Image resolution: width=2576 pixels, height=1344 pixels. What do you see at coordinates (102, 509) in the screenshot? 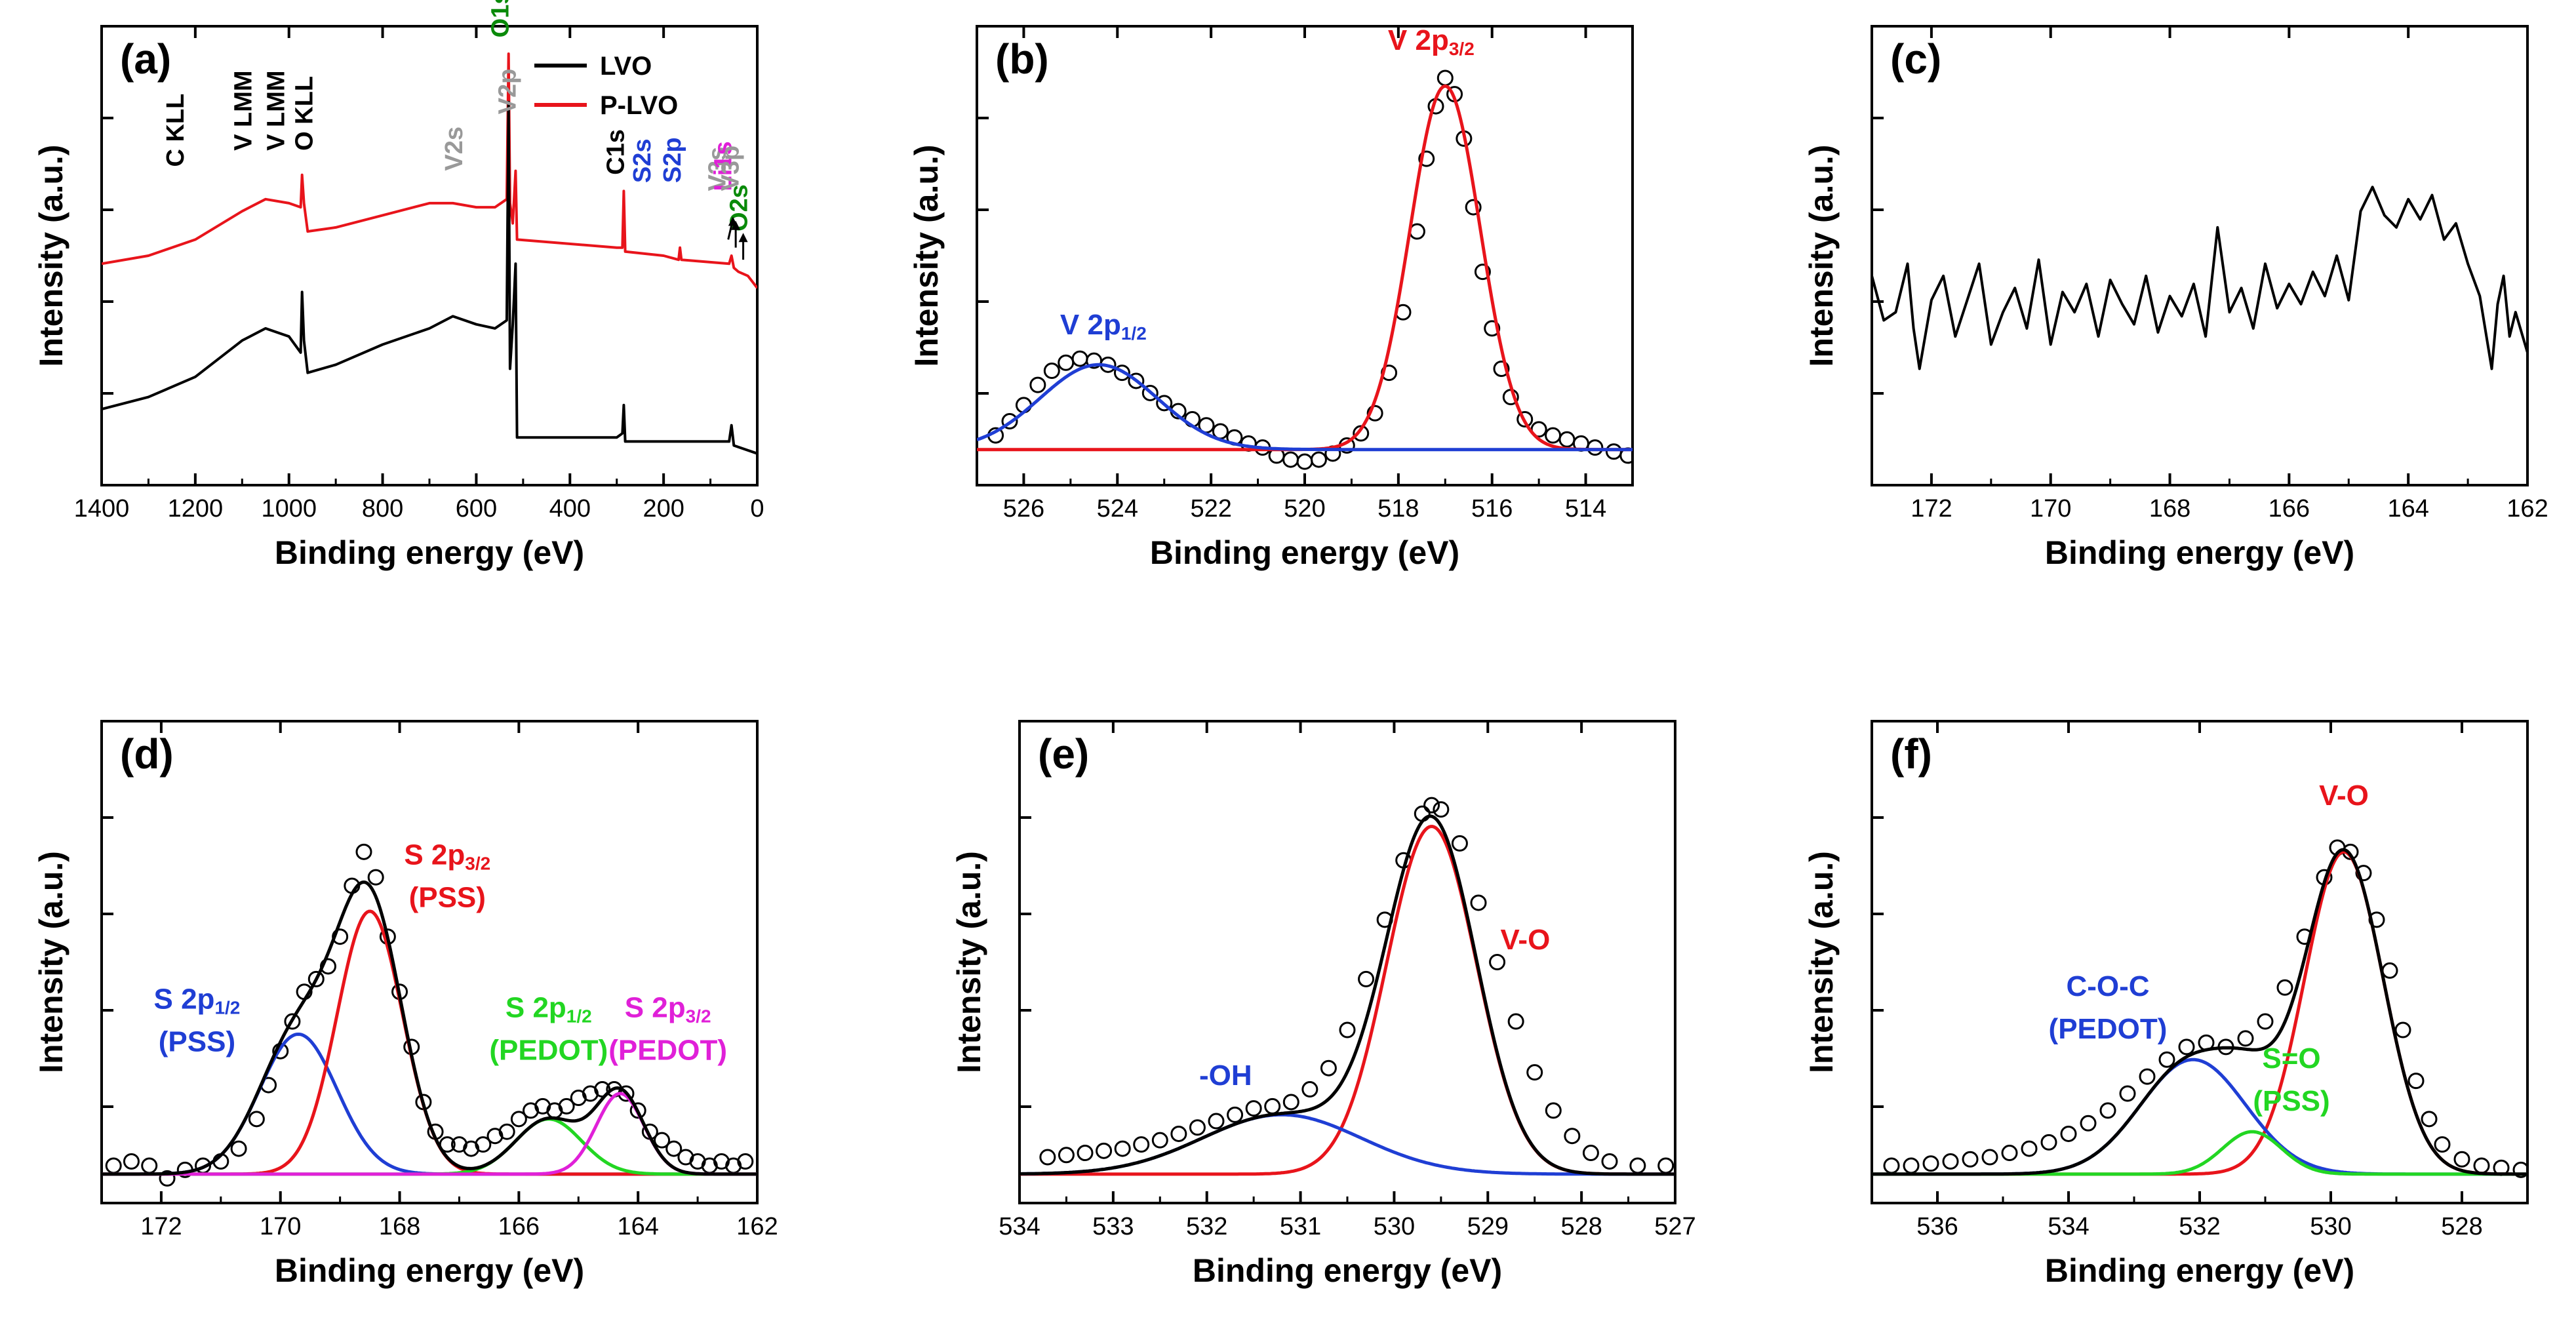
I see `x-tick-label: 1400` at bounding box center [102, 509].